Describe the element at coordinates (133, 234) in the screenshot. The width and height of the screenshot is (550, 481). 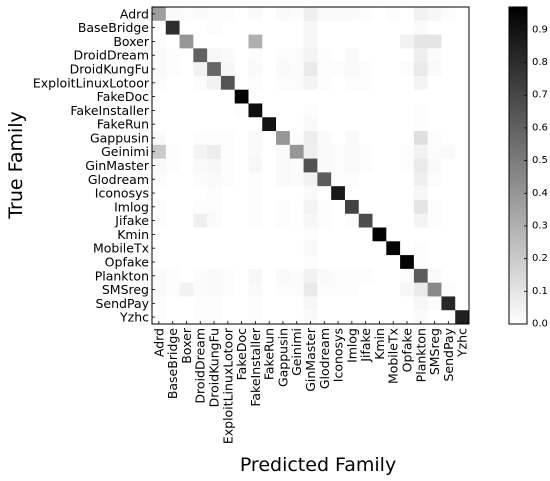
I see `y-tick-label: Kmin` at that location.